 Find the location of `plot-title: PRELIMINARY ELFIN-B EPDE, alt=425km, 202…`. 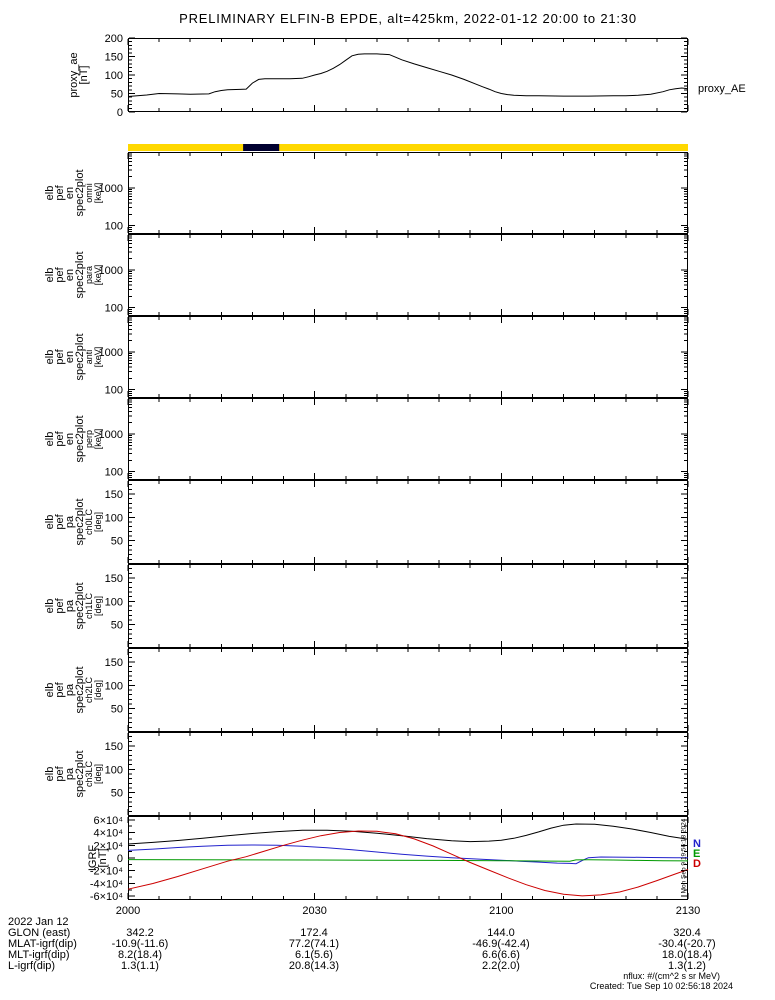

plot-title: PRELIMINARY ELFIN-B EPDE, alt=425km, 202… is located at coordinates (408, 18).